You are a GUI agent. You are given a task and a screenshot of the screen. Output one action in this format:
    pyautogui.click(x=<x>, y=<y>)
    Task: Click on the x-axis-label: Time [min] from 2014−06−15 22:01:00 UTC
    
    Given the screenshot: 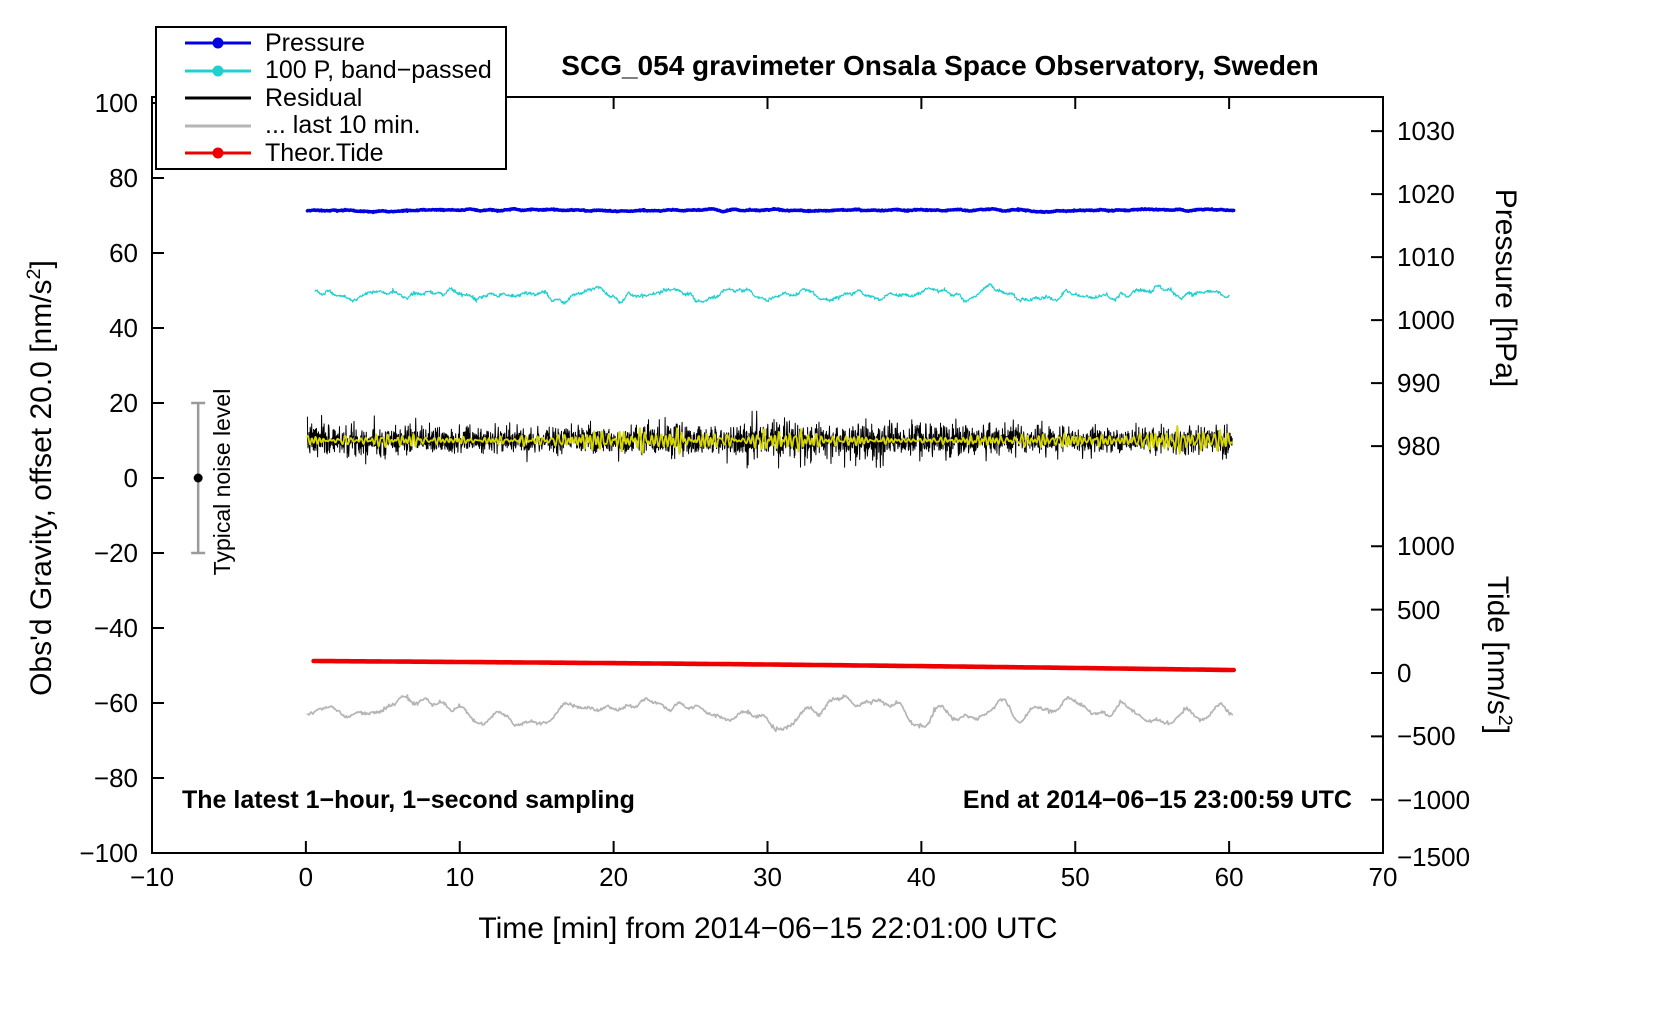 What is the action you would take?
    pyautogui.click(x=768, y=928)
    